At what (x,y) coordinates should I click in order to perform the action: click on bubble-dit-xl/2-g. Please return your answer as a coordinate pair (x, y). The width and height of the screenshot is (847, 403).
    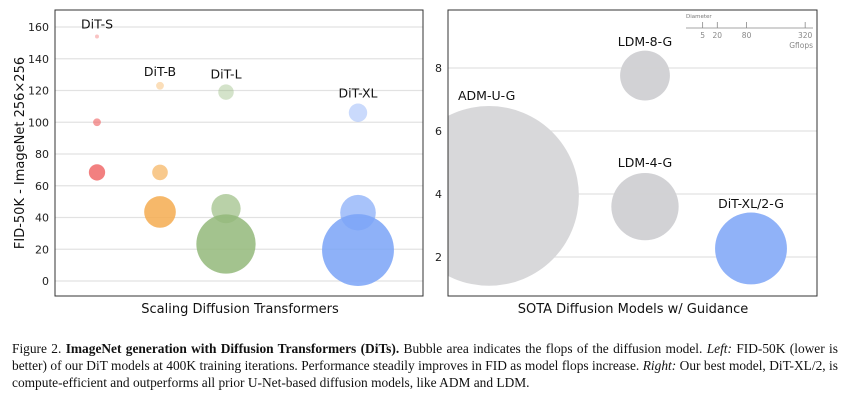
    Looking at the image, I should click on (751, 248).